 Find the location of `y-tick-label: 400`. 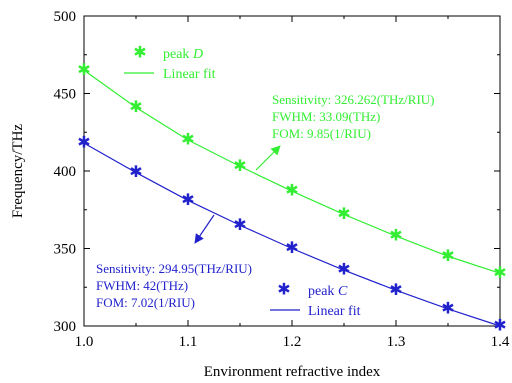

y-tick-label: 400 is located at coordinates (65, 172).